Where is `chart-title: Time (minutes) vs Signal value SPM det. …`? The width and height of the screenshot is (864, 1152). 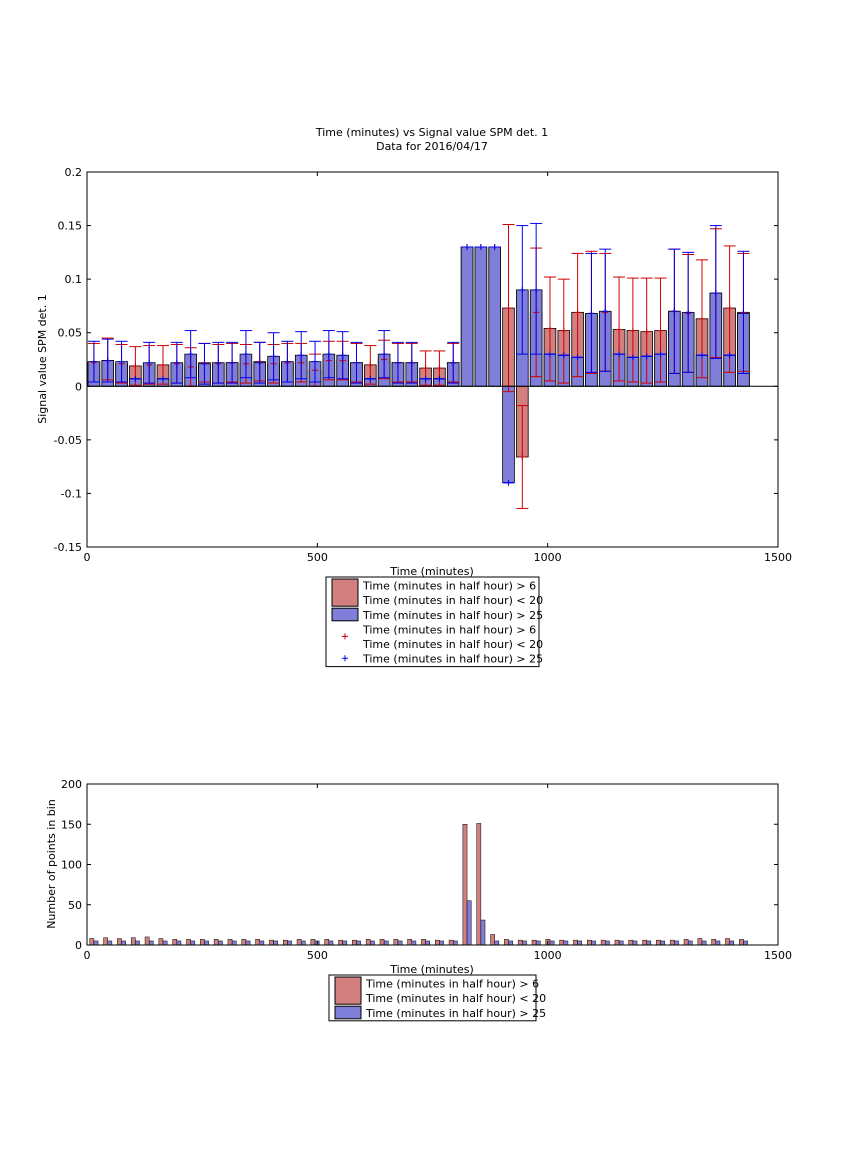
chart-title: Time (minutes) vs Signal value SPM det. … is located at coordinates (431, 132).